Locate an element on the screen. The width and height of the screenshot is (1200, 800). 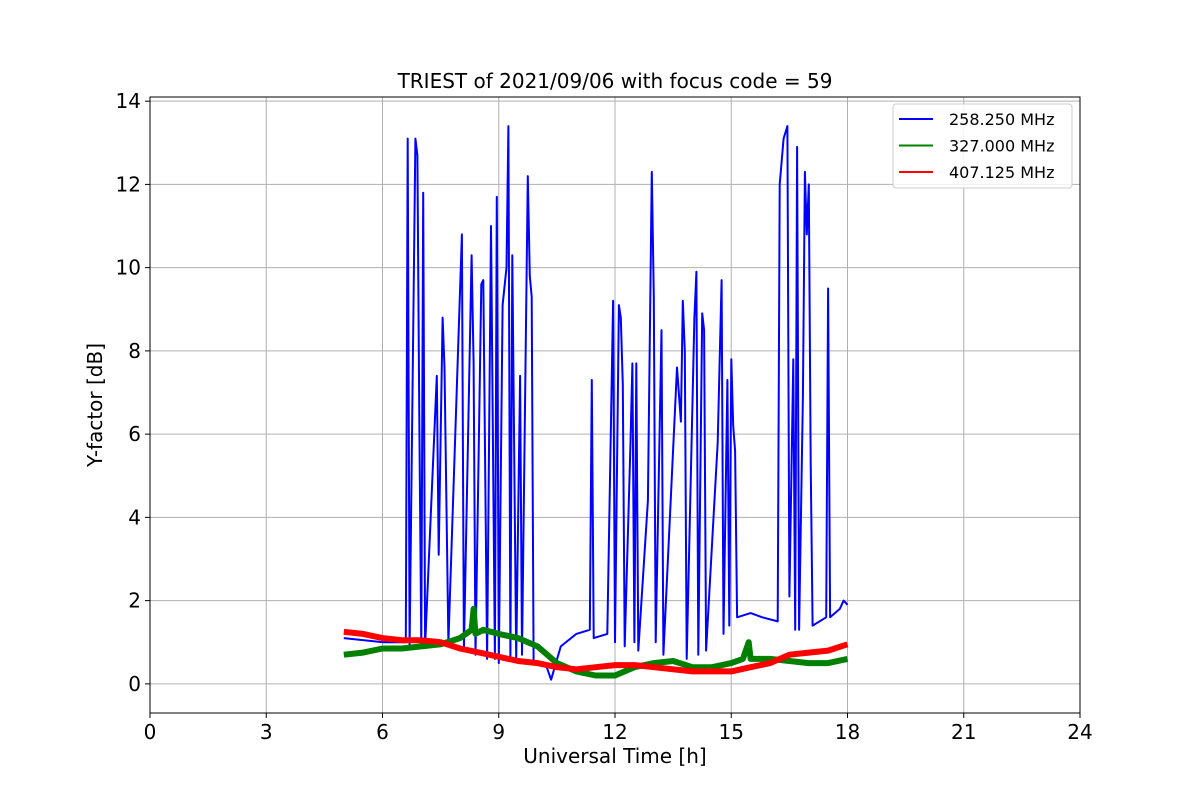
y-tick-label: 0 is located at coordinates (134, 684).